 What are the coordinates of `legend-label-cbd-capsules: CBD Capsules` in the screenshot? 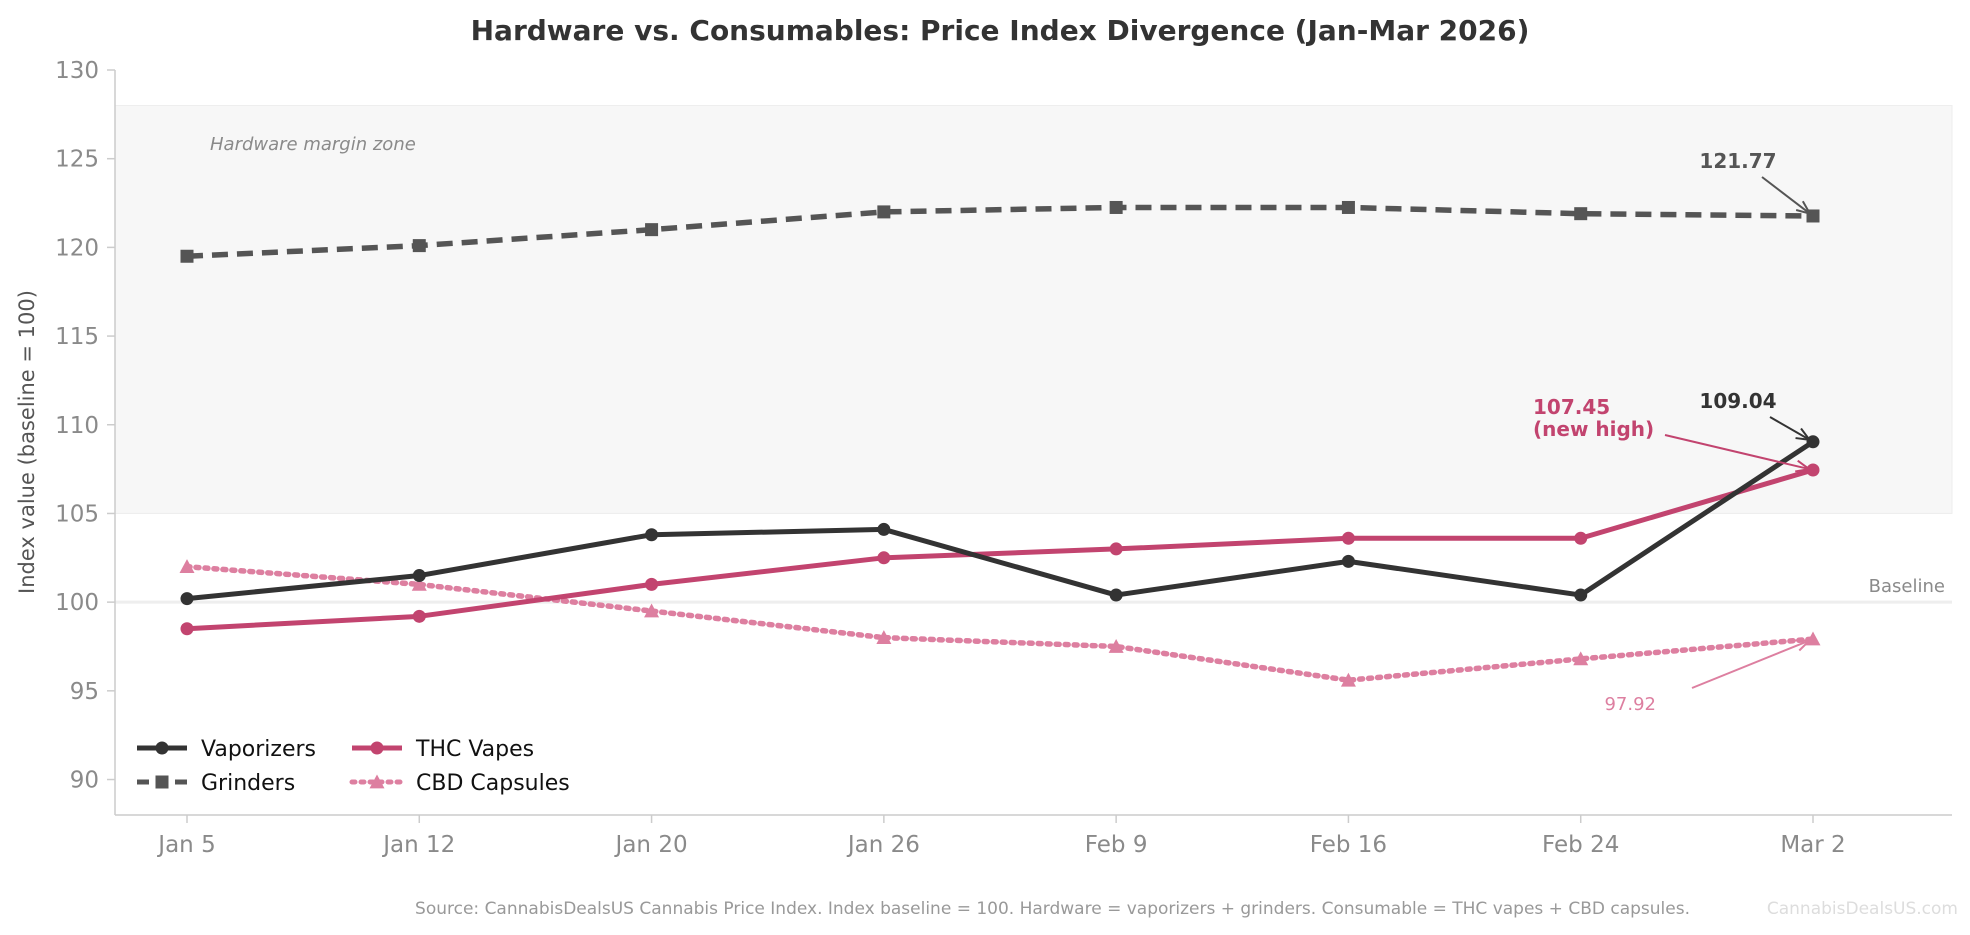 It's located at (493, 783).